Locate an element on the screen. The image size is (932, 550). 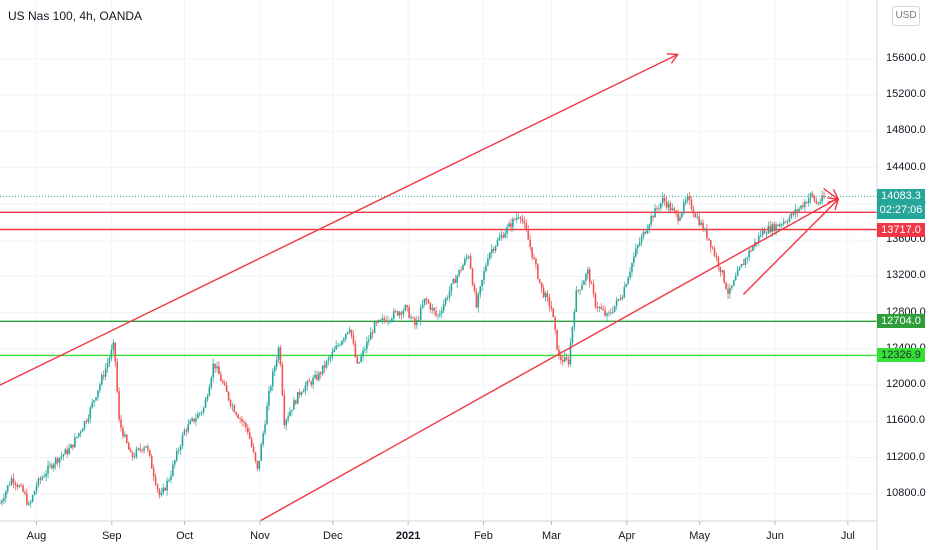
trend-arrow is located at coordinates (831, 194).